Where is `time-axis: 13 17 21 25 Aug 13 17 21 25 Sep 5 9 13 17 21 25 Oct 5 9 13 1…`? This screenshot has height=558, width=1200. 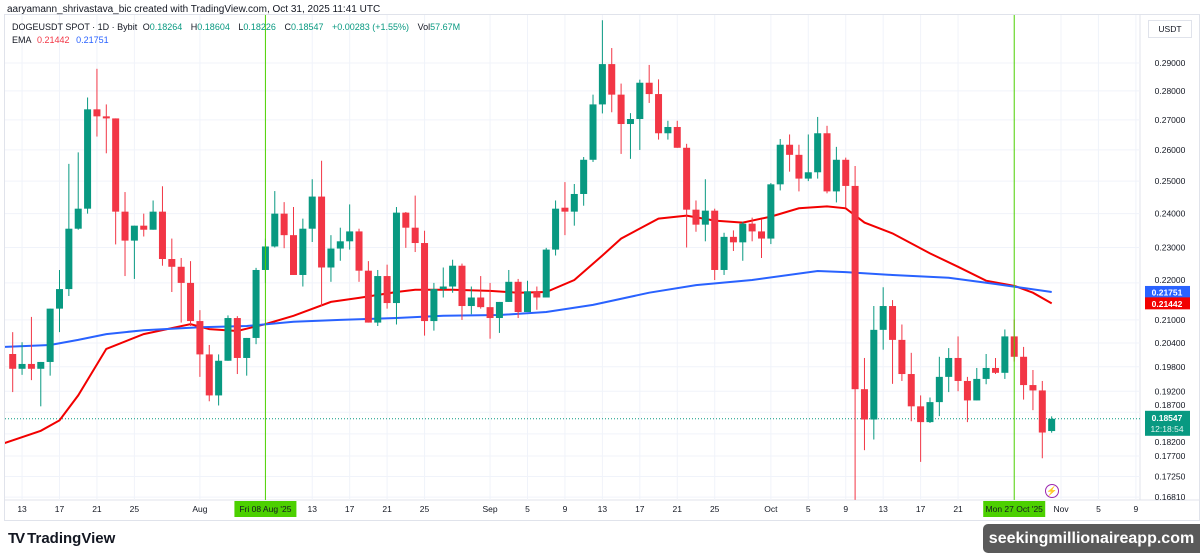 time-axis: 13 17 21 25 Aug 13 17 21 25 Sep 5 9 13 17 21 25 Oct 5 9 13 1… is located at coordinates (578, 509).